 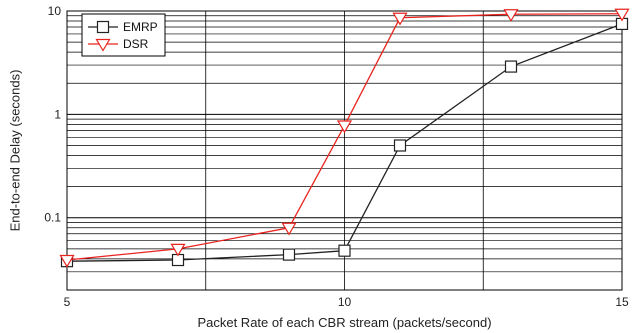 I want to click on y-axis-title: End-to-end Delay (seconds), so click(x=14, y=151).